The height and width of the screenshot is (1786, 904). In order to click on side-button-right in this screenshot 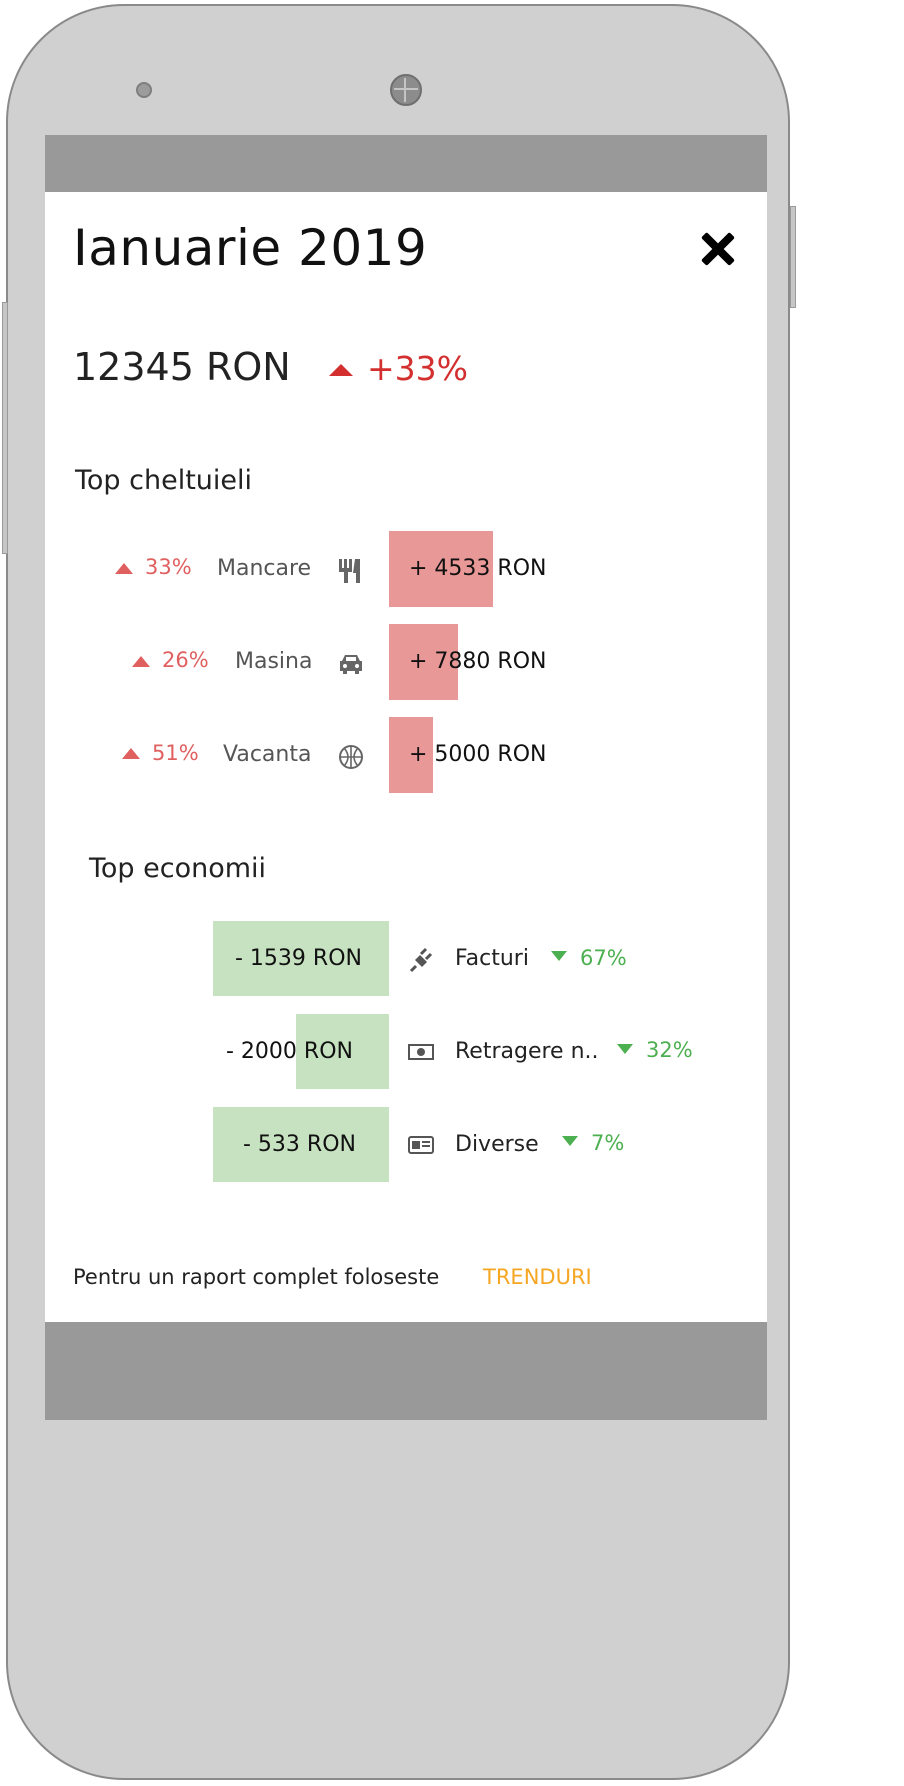, I will do `click(793, 257)`.